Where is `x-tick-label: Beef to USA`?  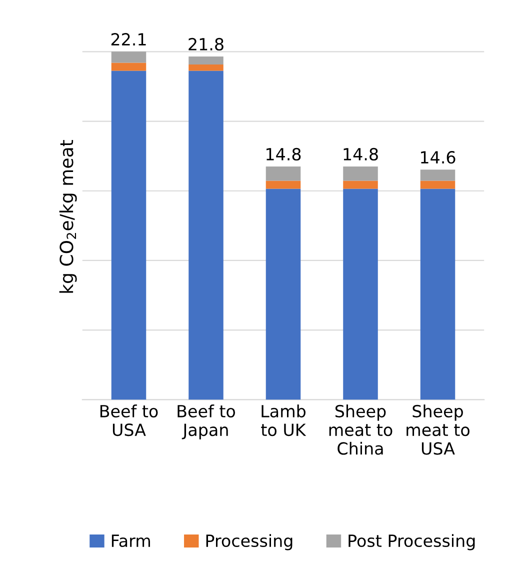
x-tick-label: Beef to USA is located at coordinates (129, 420).